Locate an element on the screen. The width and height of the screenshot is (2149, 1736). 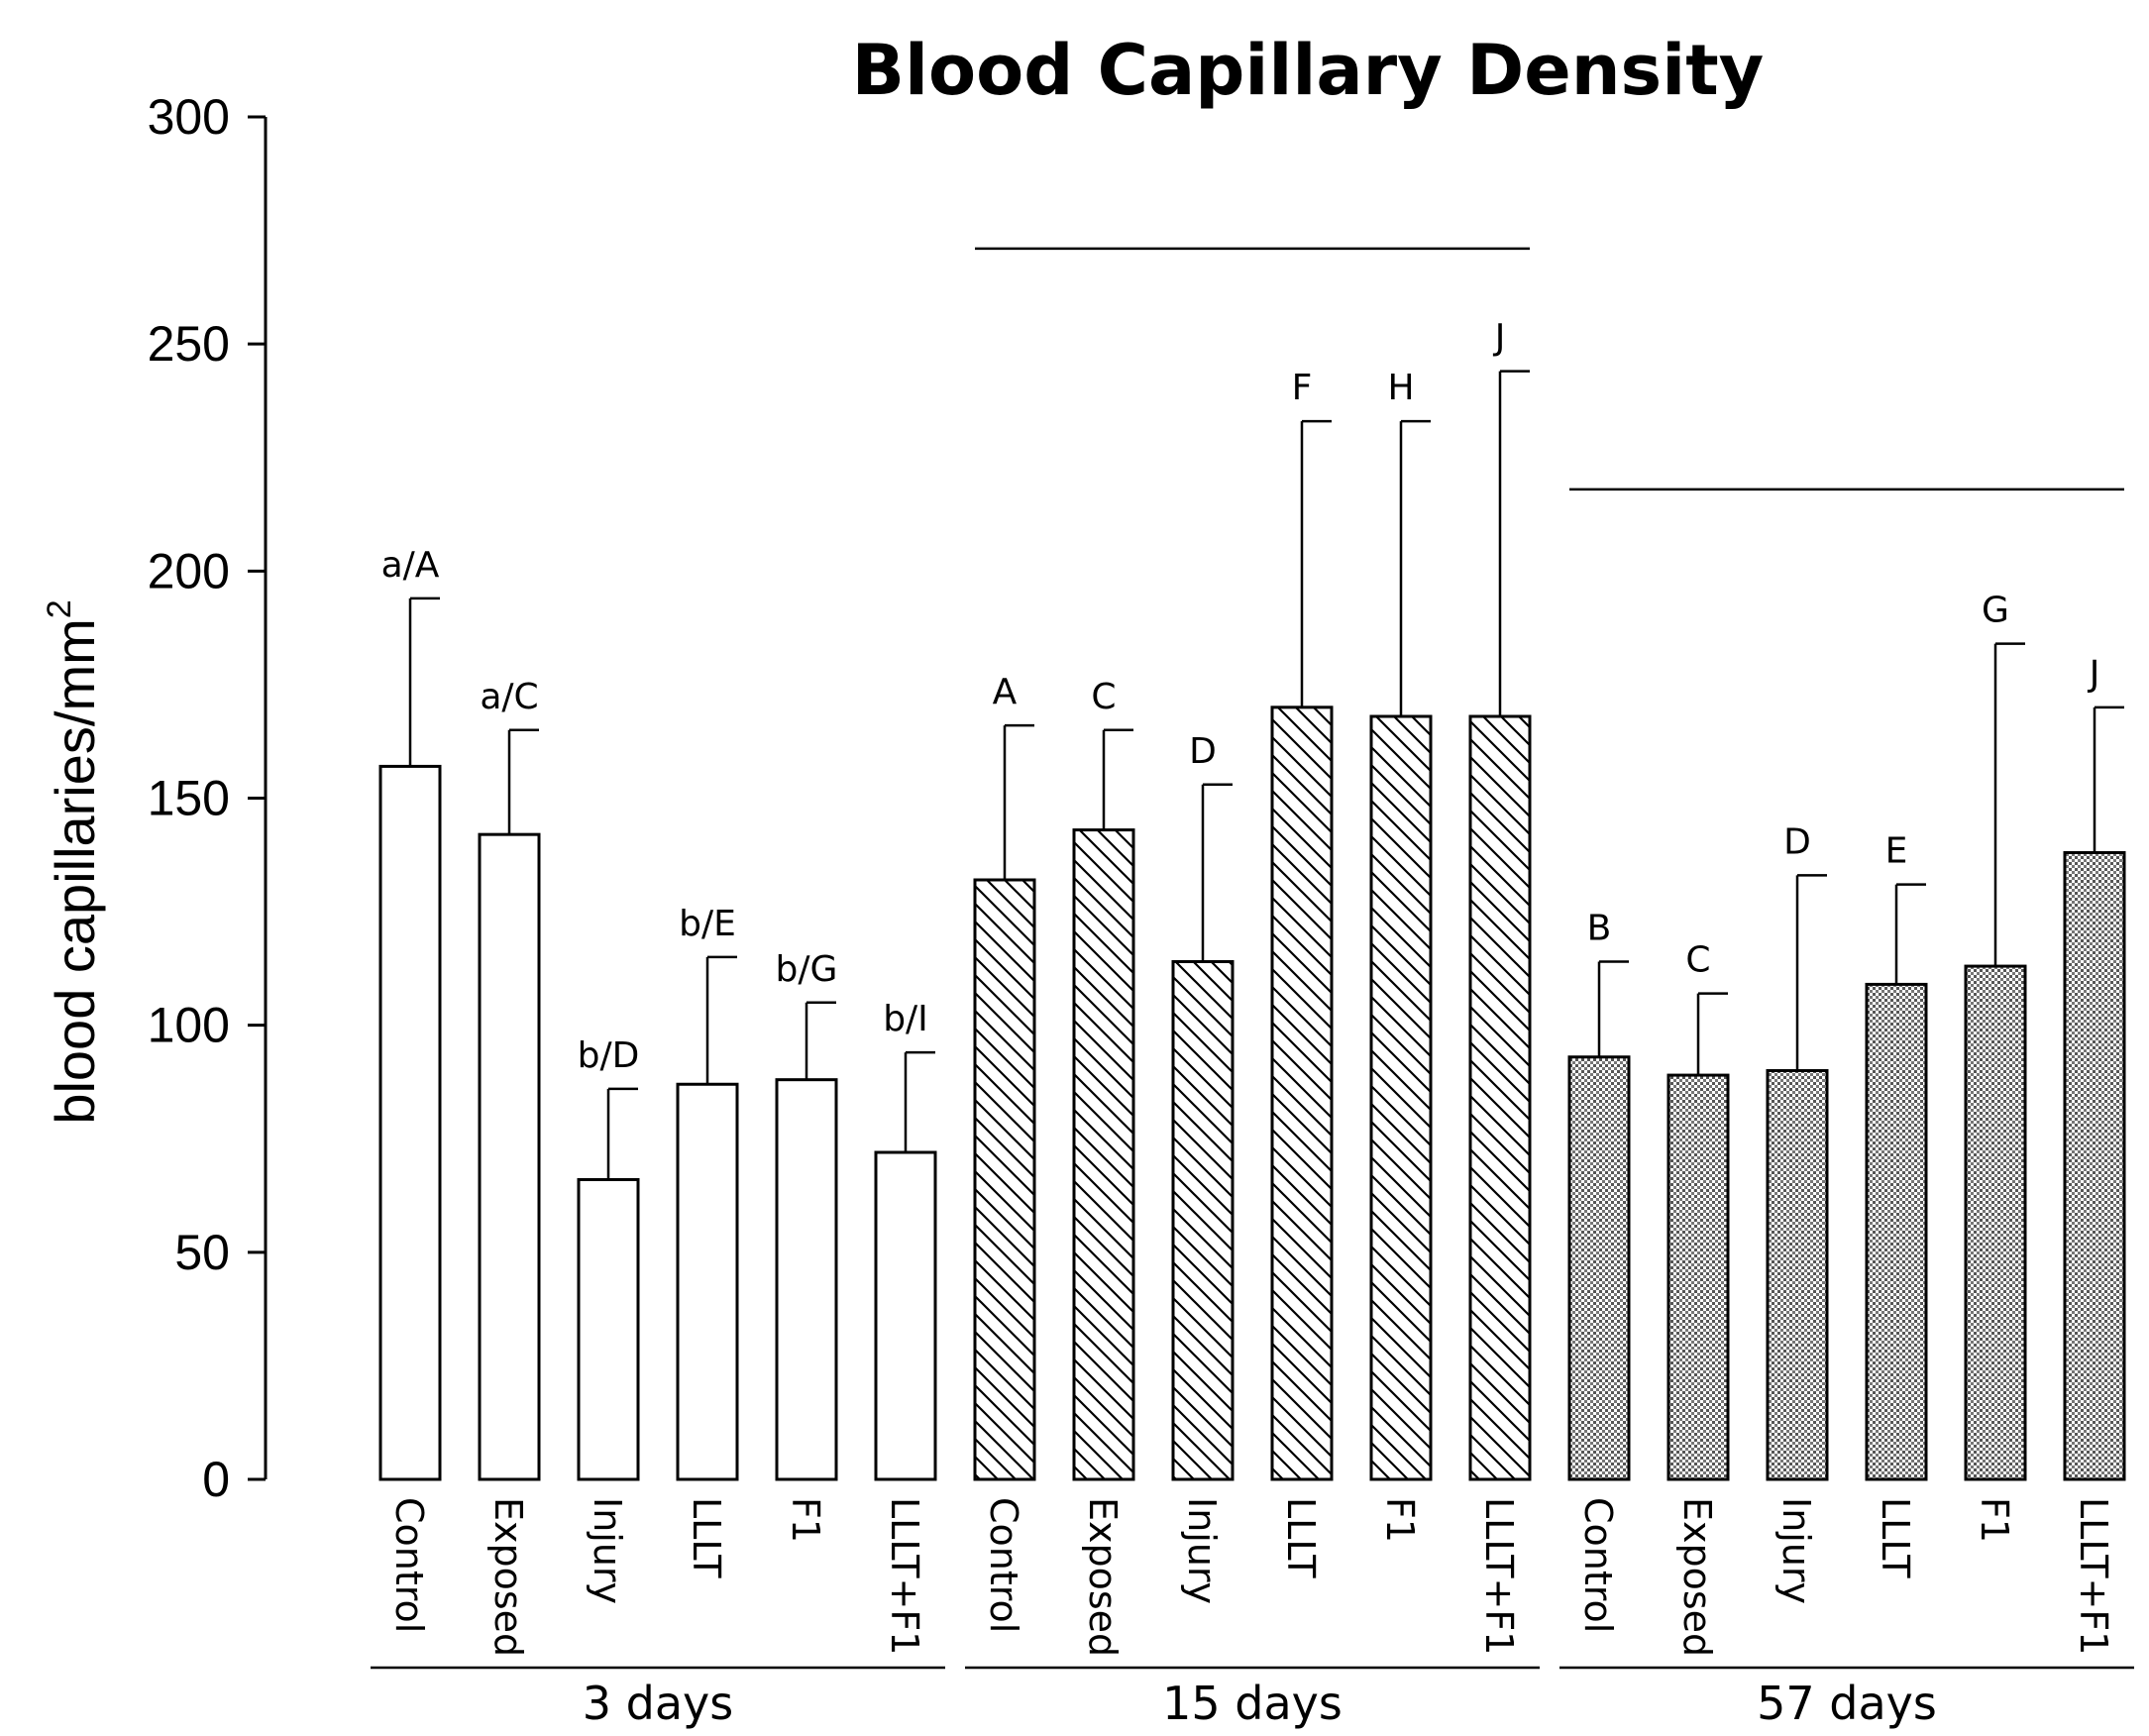
significance-label: a/C is located at coordinates (509, 697).